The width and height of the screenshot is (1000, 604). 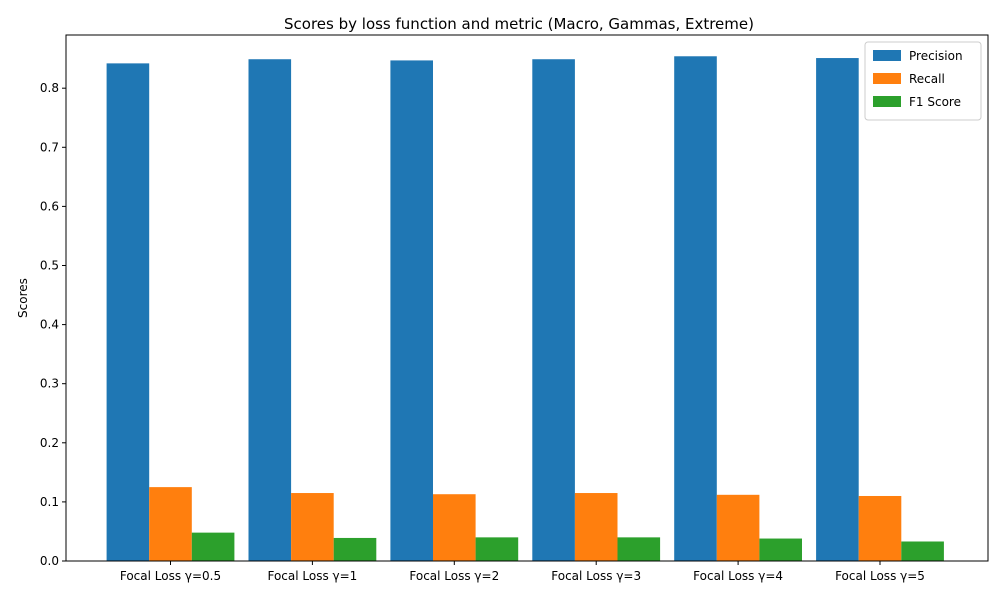 What do you see at coordinates (935, 102) in the screenshot?
I see `legend-label-f1-score: F1 Score` at bounding box center [935, 102].